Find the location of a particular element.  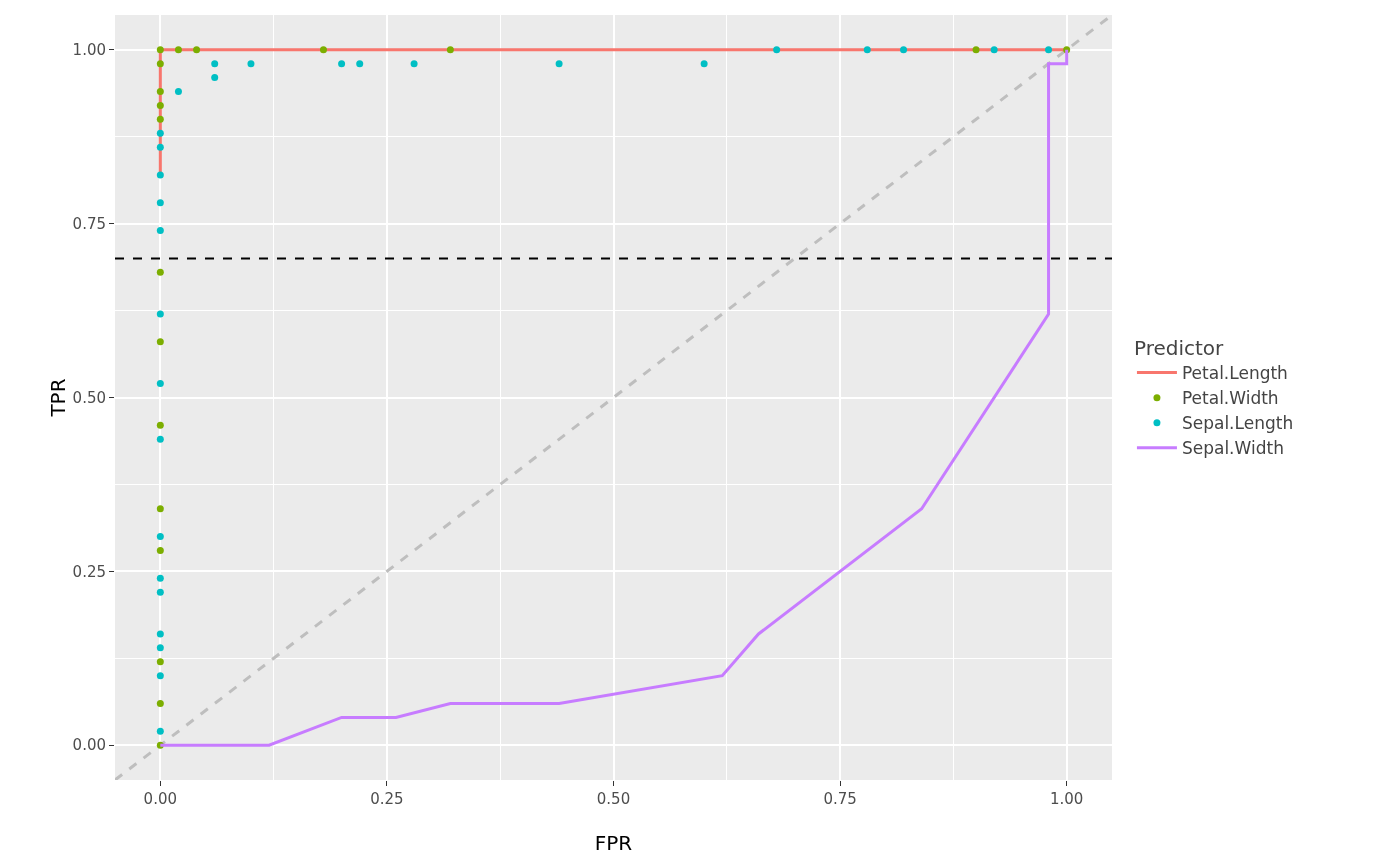

legend-label: Sepal.Width is located at coordinates (1232, 448).